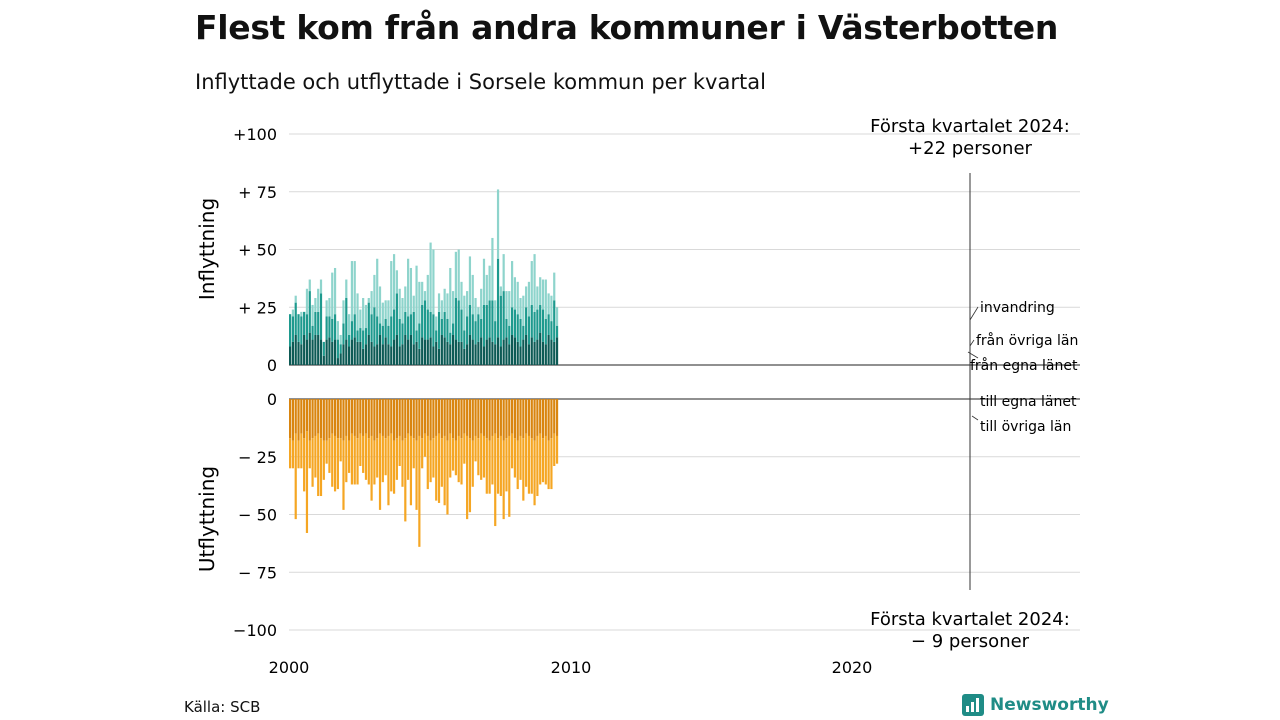 Image resolution: width=1280 pixels, height=720 pixels. Describe the element at coordinates (207, 249) in the screenshot. I see `ylabel-inflyttning: Inflyttning` at that location.